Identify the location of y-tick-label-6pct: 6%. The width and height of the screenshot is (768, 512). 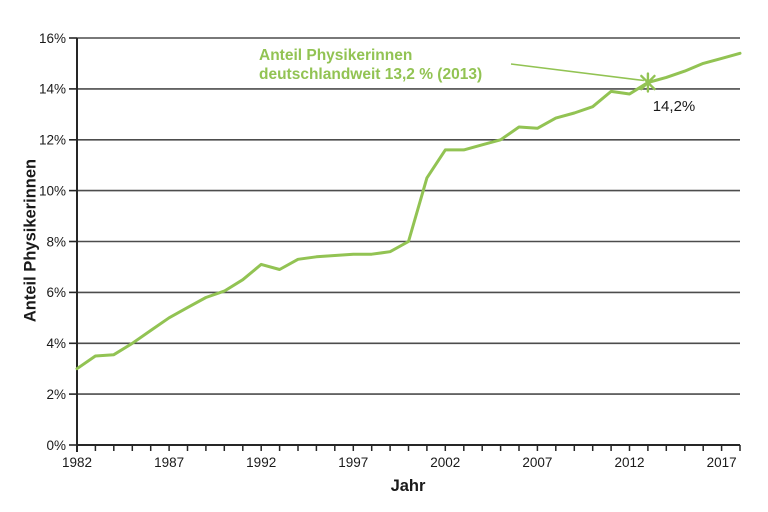
(56, 292).